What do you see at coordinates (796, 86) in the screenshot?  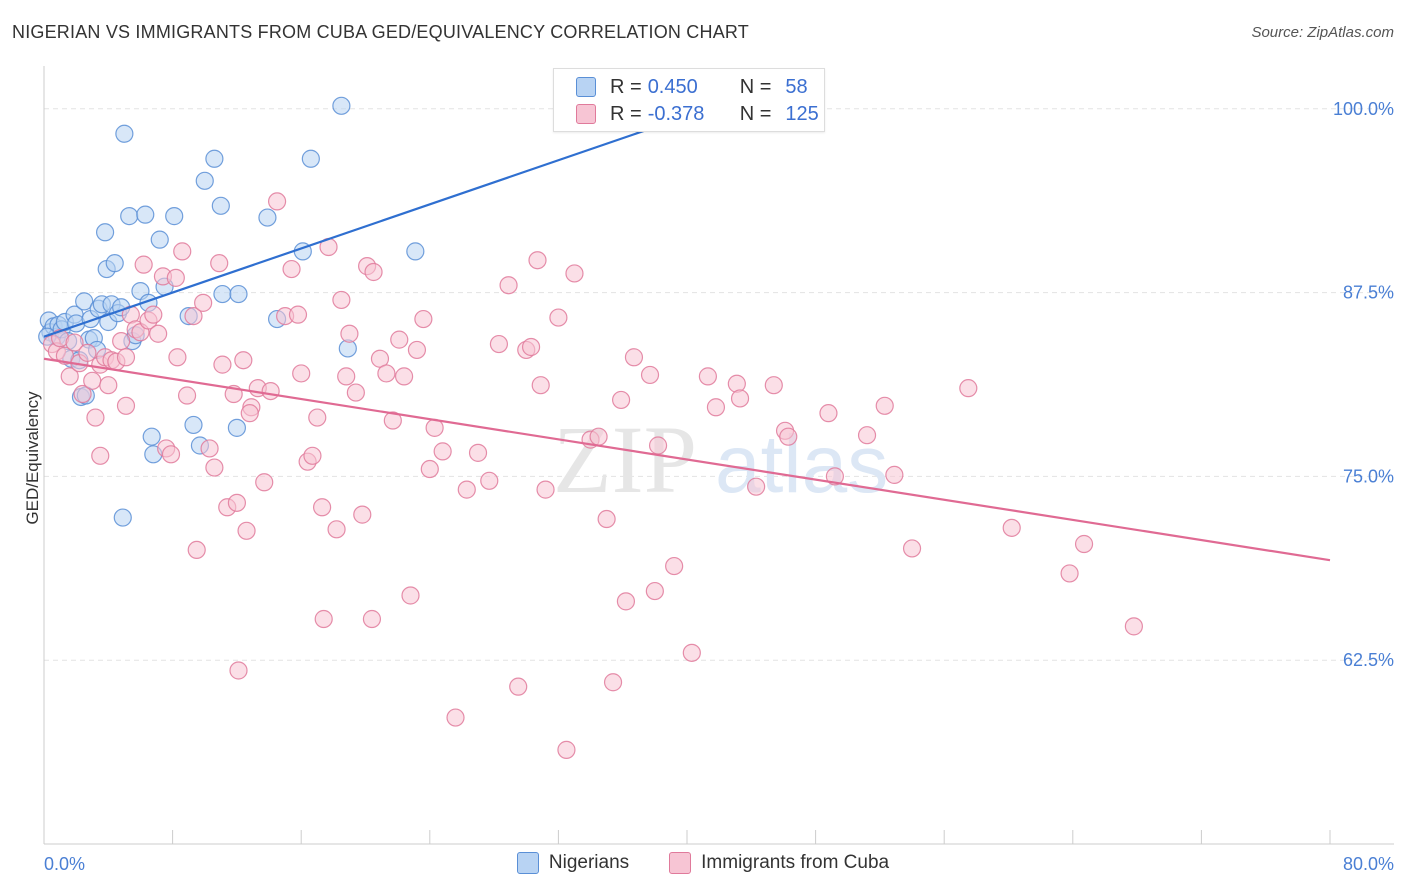 I see `legend-n-value: 58` at bounding box center [796, 86].